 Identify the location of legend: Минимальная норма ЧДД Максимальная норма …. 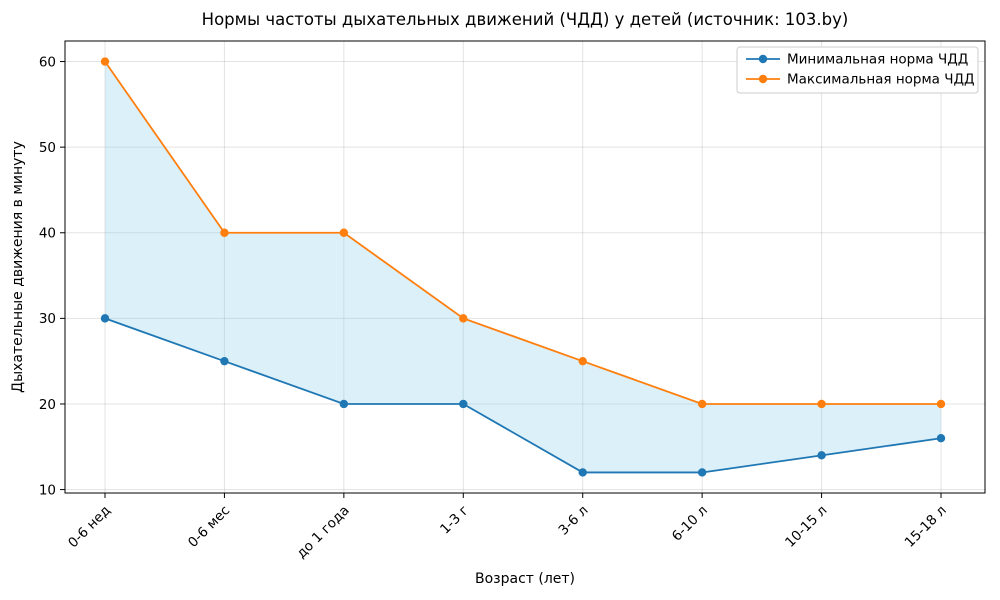
(857, 70).